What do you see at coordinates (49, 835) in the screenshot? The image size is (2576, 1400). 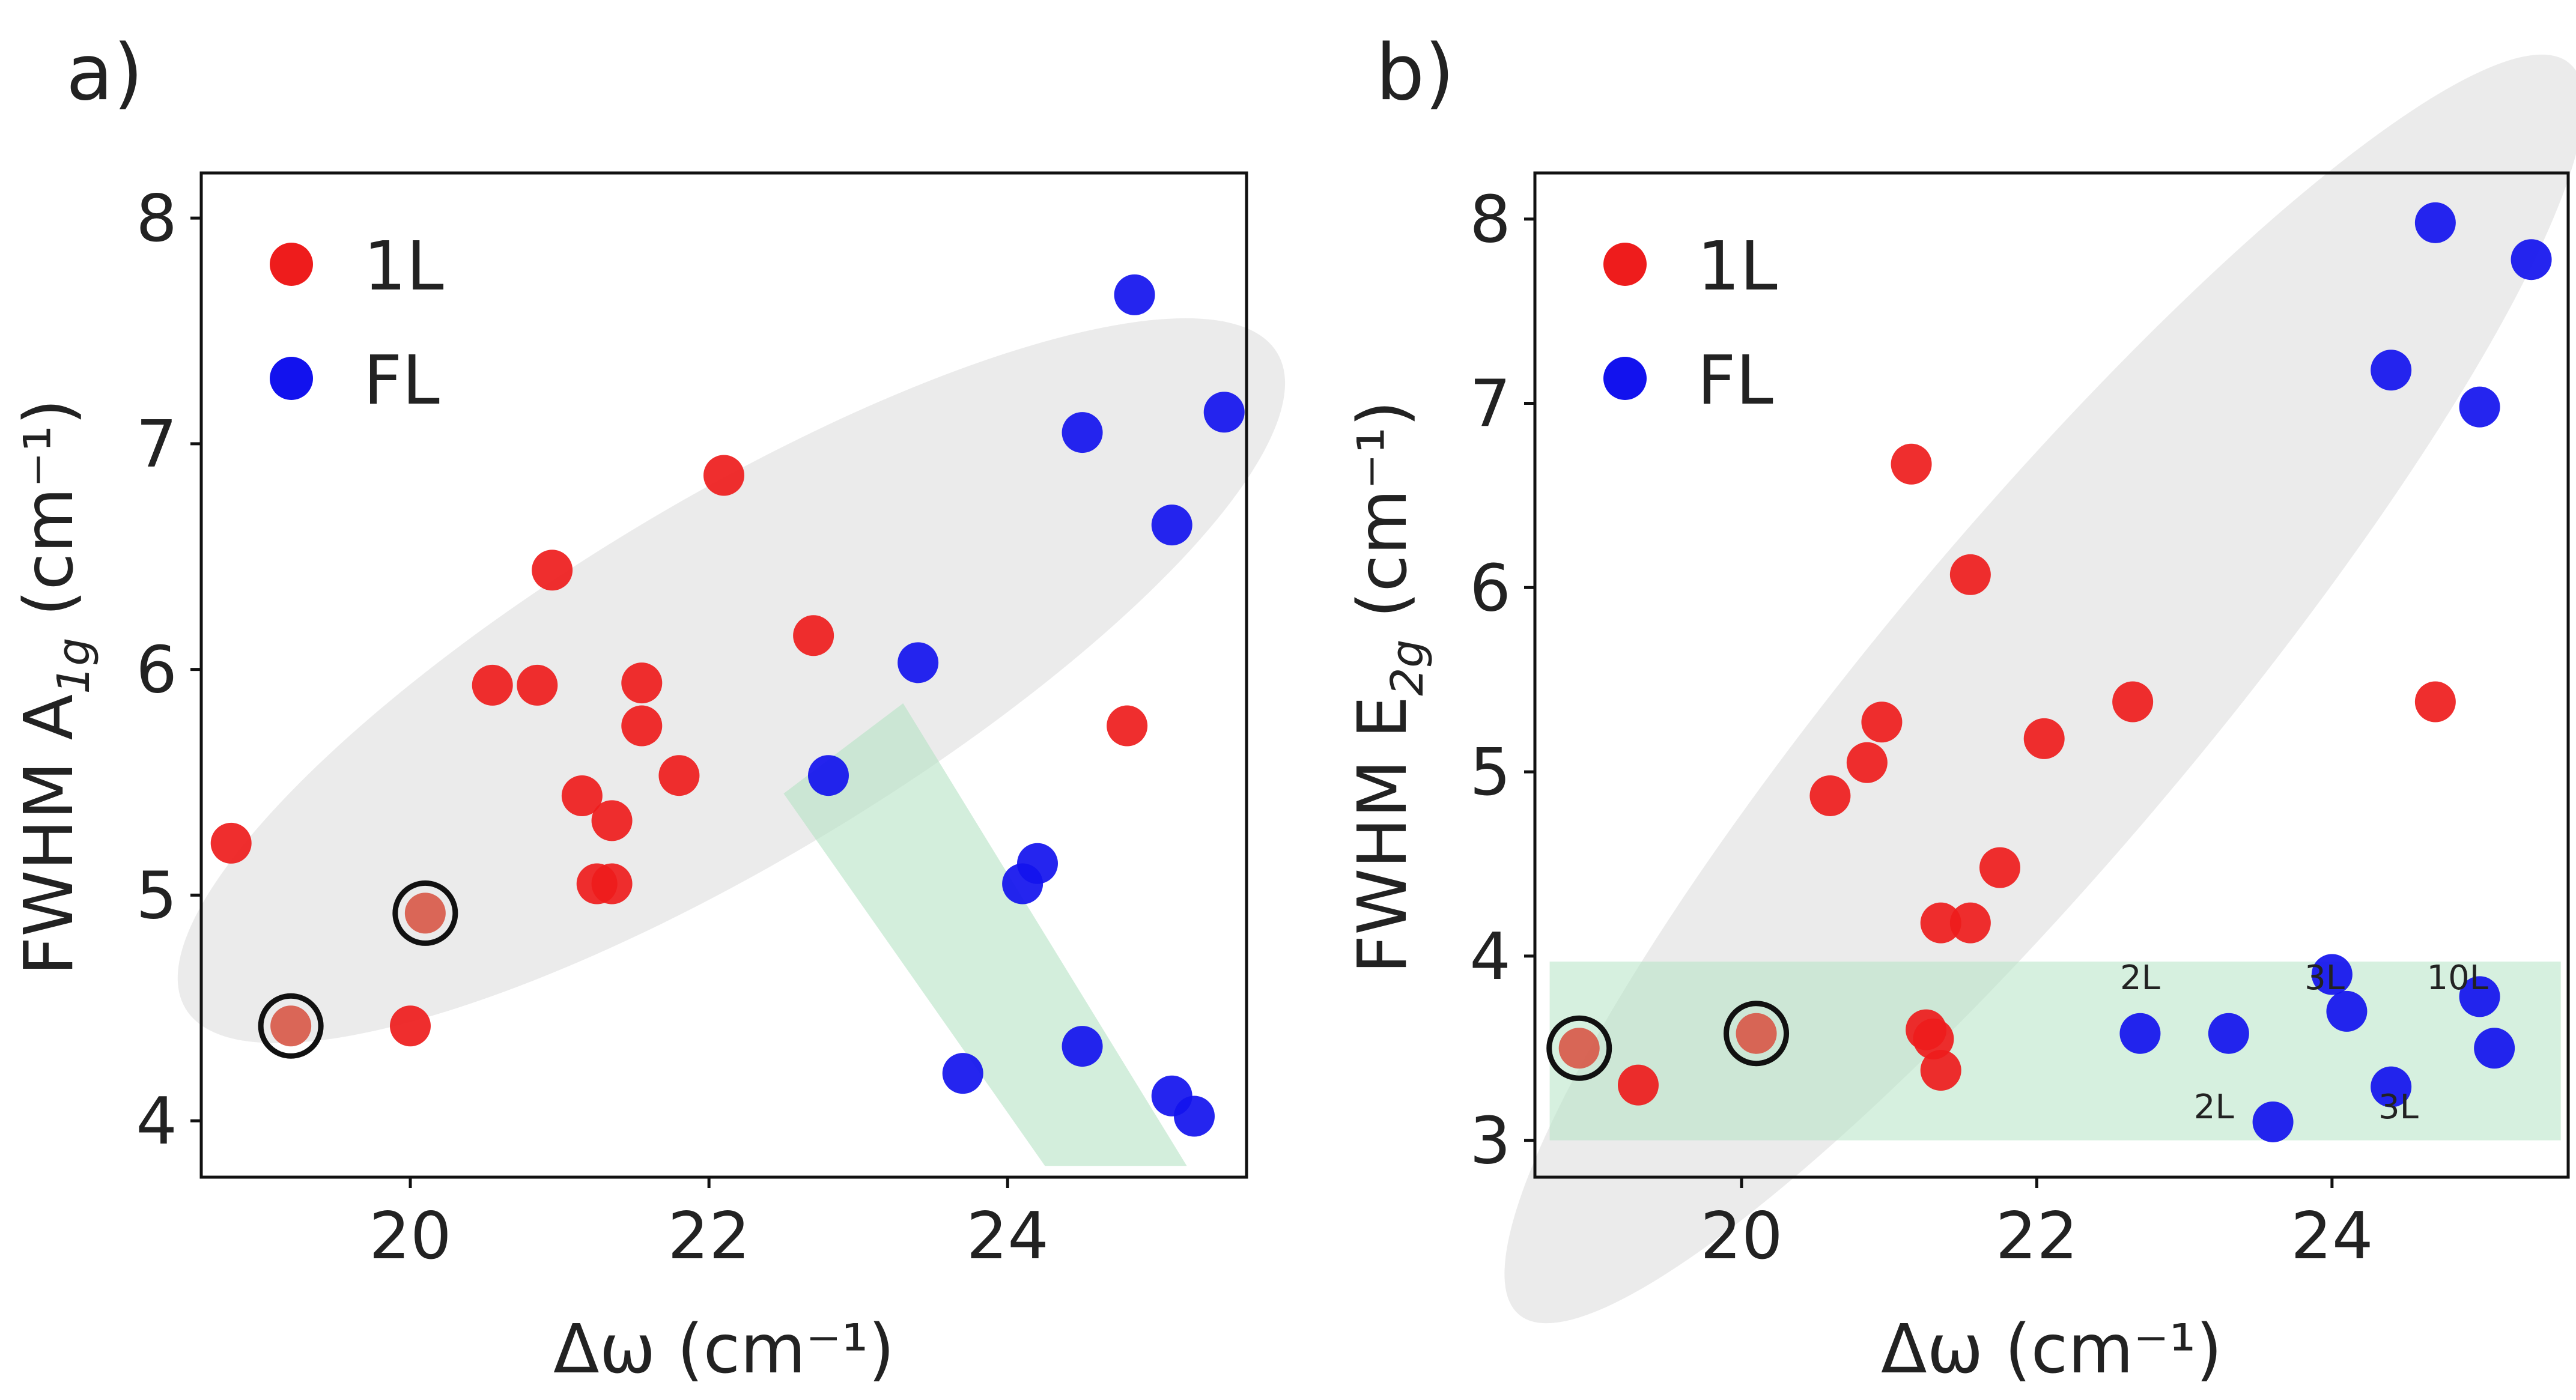 I see `y-axis-title-prefix: FWHM A` at bounding box center [49, 835].